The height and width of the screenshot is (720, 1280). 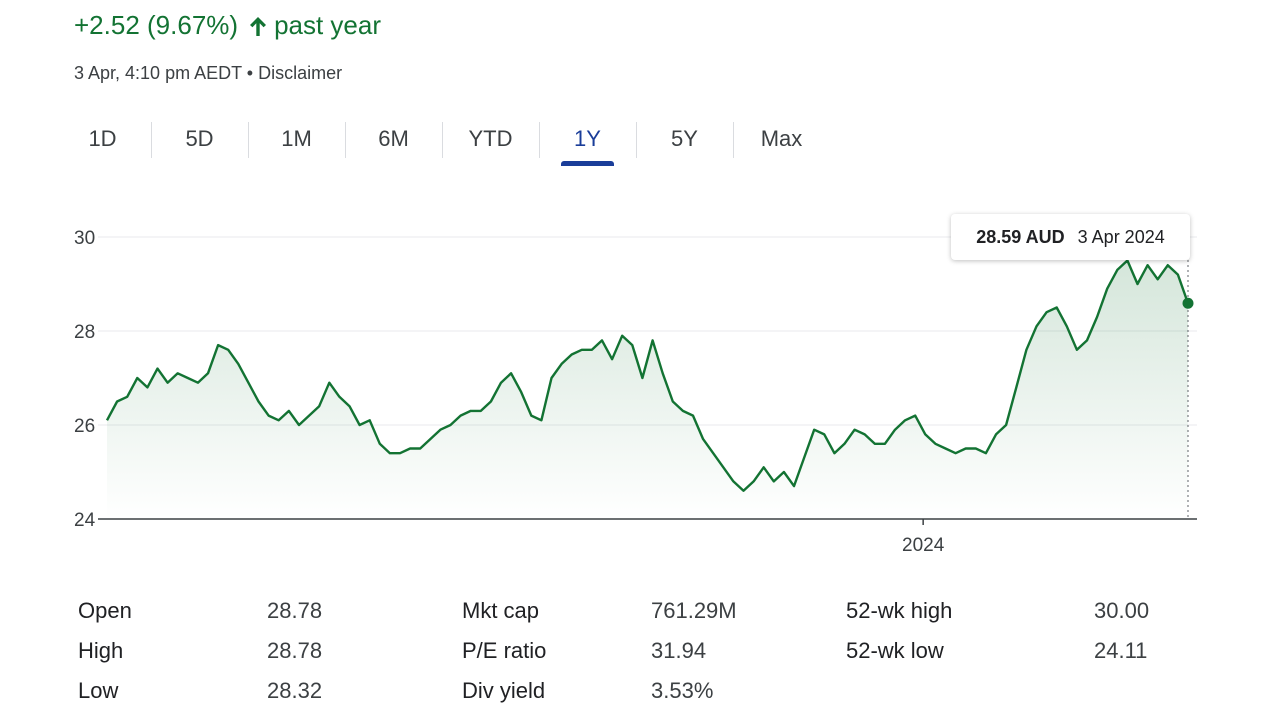 What do you see at coordinates (295, 690) in the screenshot?
I see `stat-low-value: 28.32` at bounding box center [295, 690].